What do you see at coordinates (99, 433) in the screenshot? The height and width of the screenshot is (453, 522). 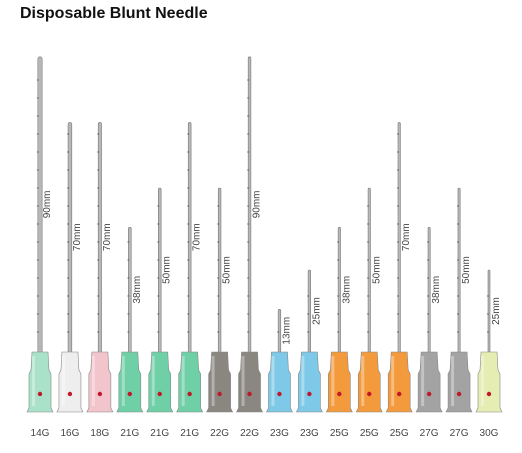 I see `gauge-label: 18G` at bounding box center [99, 433].